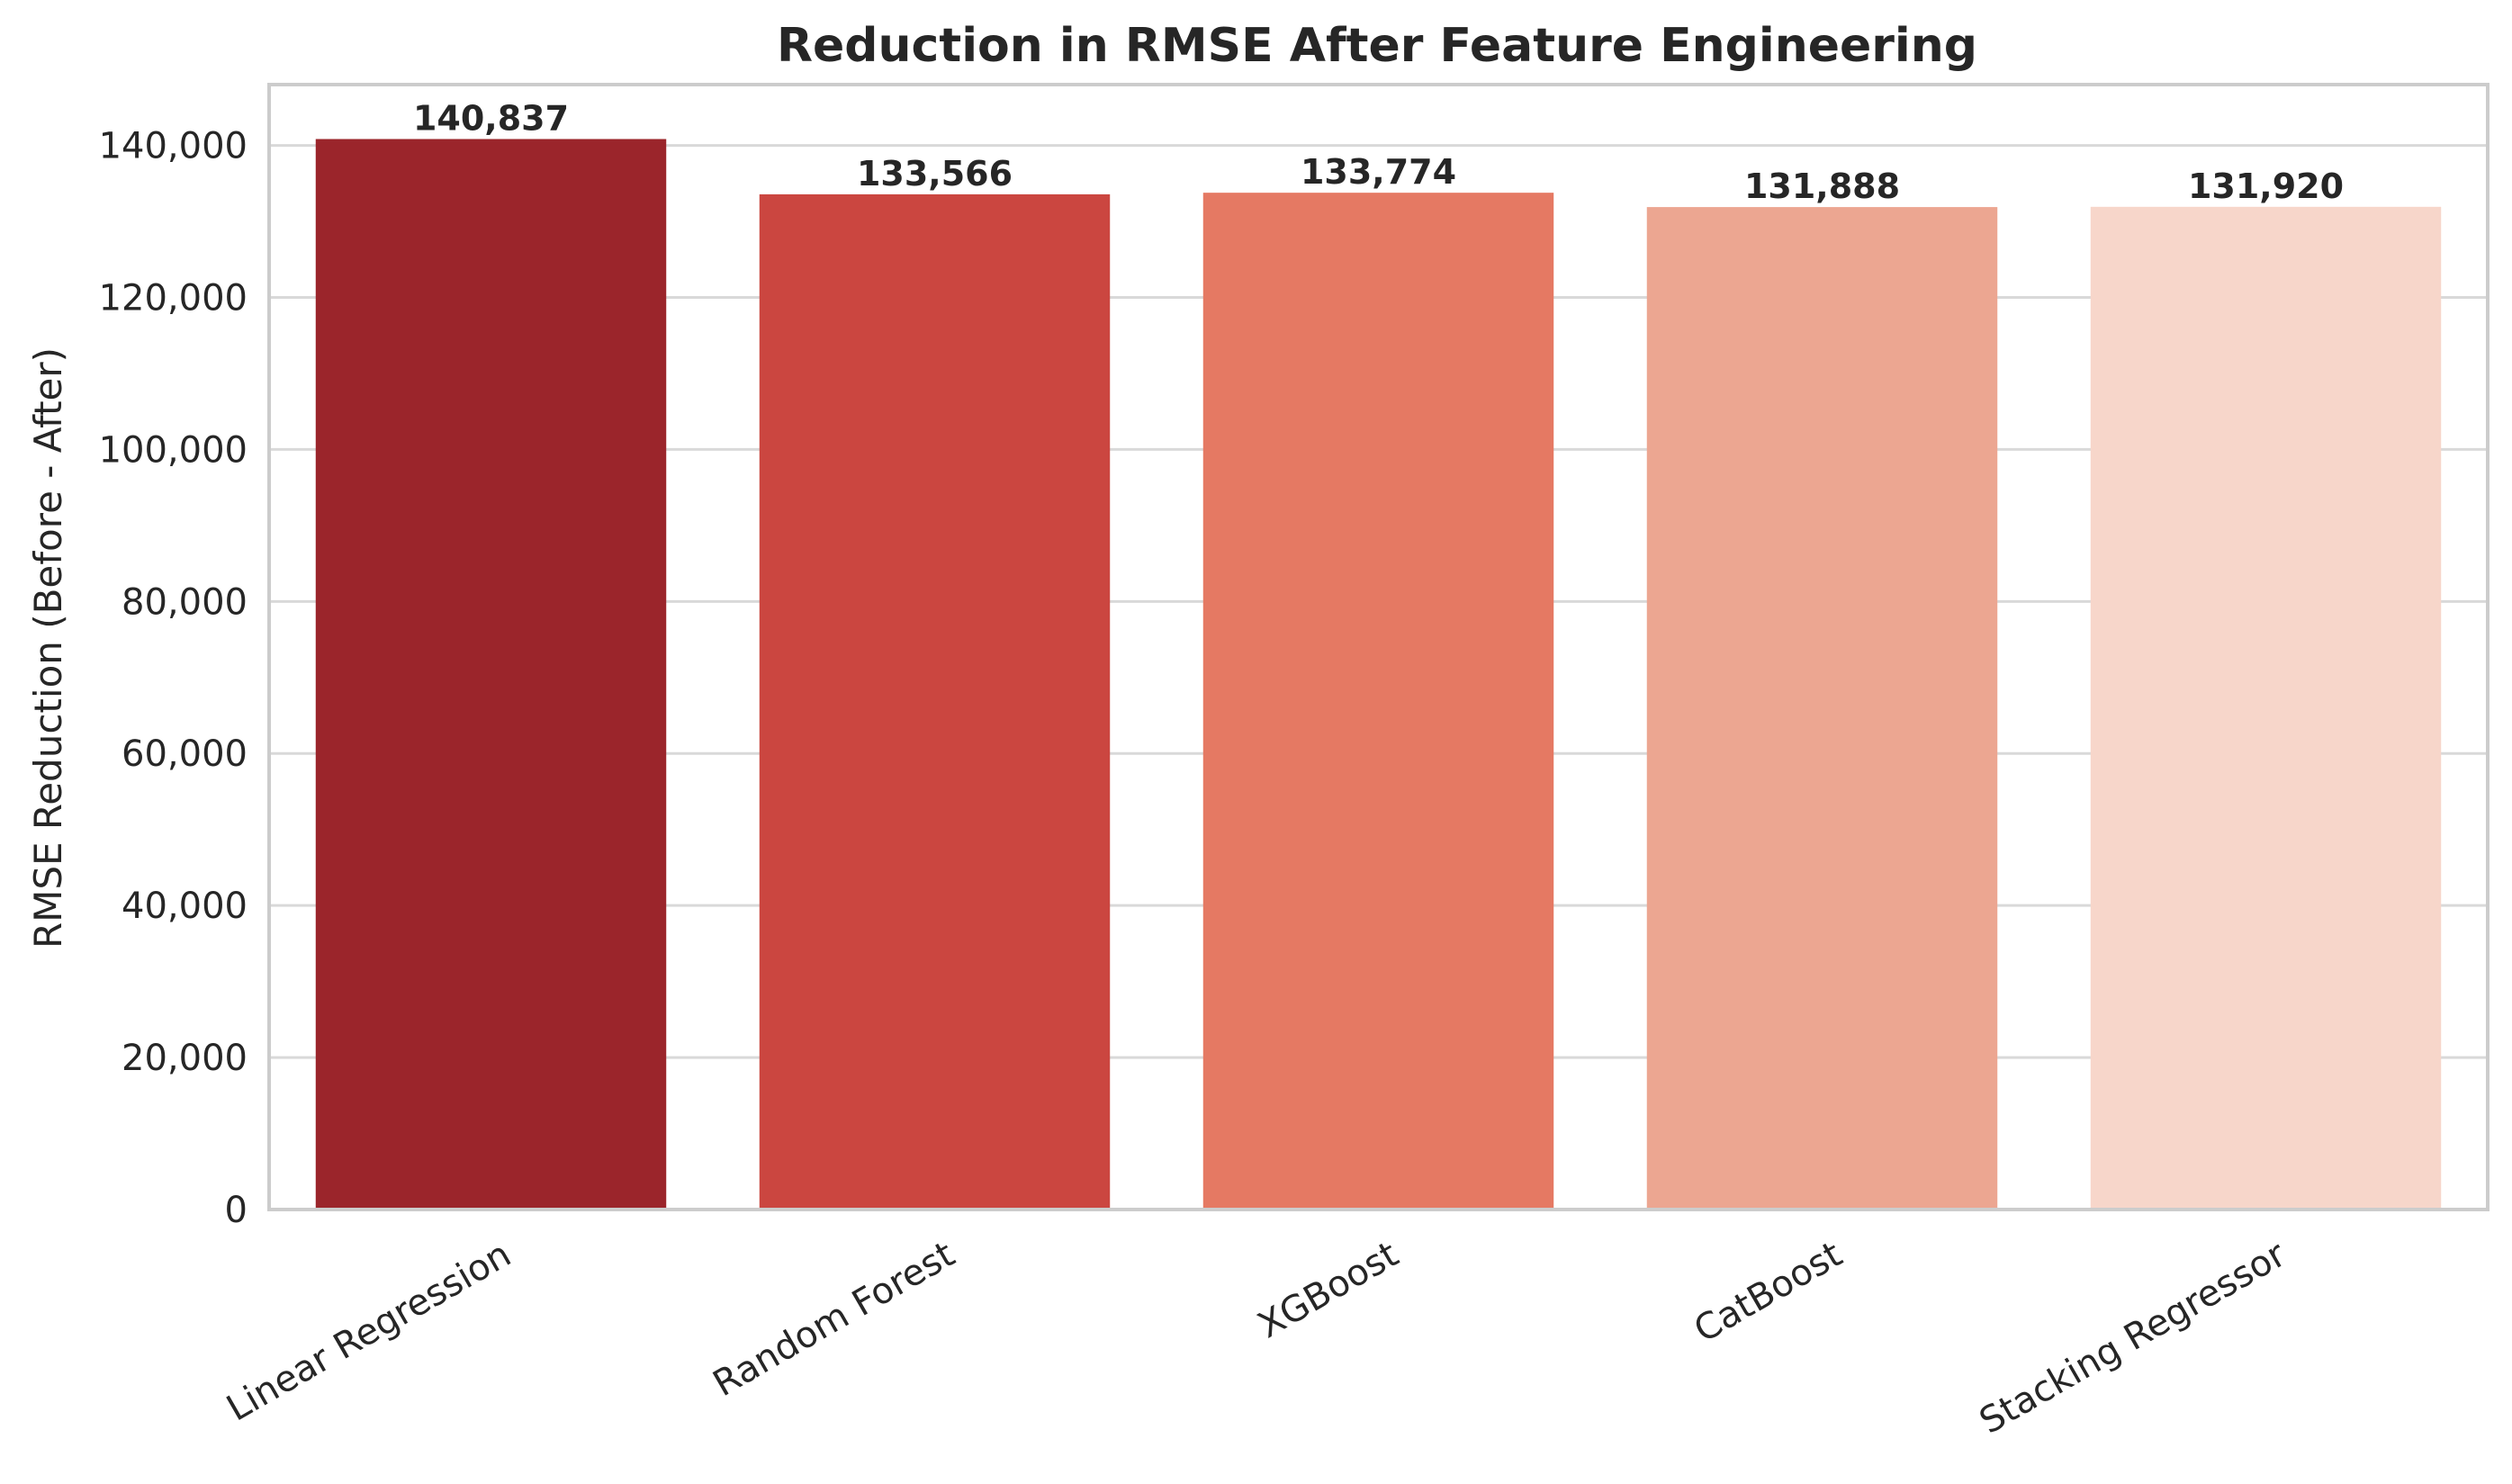 The width and height of the screenshot is (2512, 1484). What do you see at coordinates (185, 602) in the screenshot?
I see `y-tick-label: 80,000` at bounding box center [185, 602].